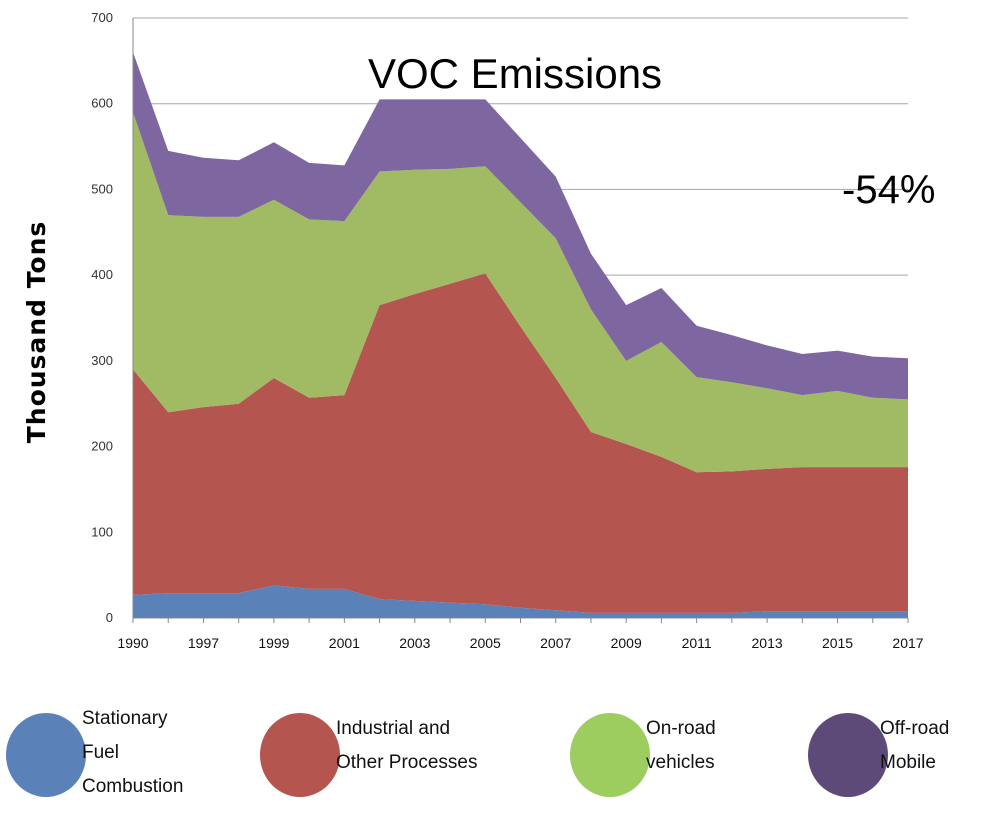 This screenshot has width=1000, height=815. Describe the element at coordinates (907, 643) in the screenshot. I see `x-tick-label: 2017` at that location.